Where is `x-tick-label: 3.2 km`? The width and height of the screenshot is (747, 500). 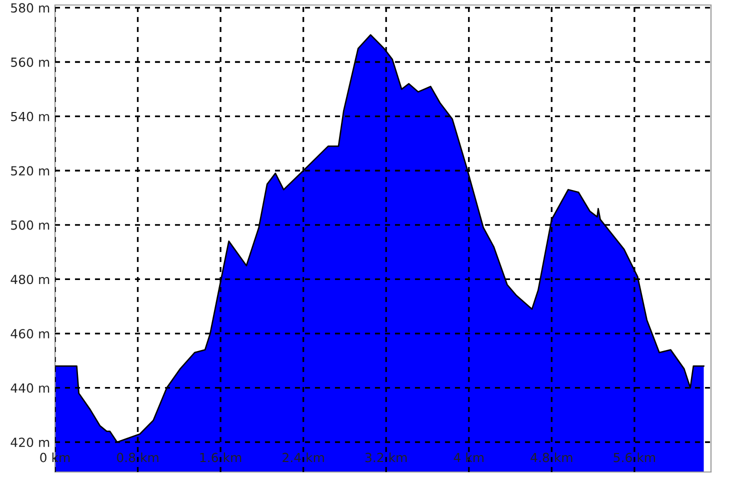 x-tick-label: 3.2 km is located at coordinates (386, 457).